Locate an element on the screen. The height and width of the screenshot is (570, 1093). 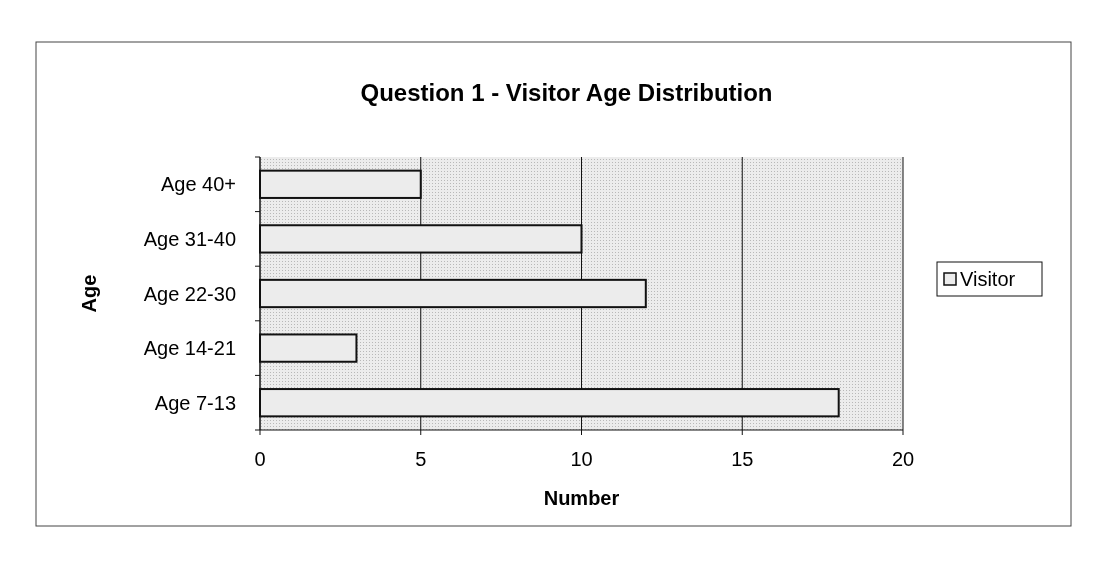
x-tick-label: 5 is located at coordinates (421, 459).